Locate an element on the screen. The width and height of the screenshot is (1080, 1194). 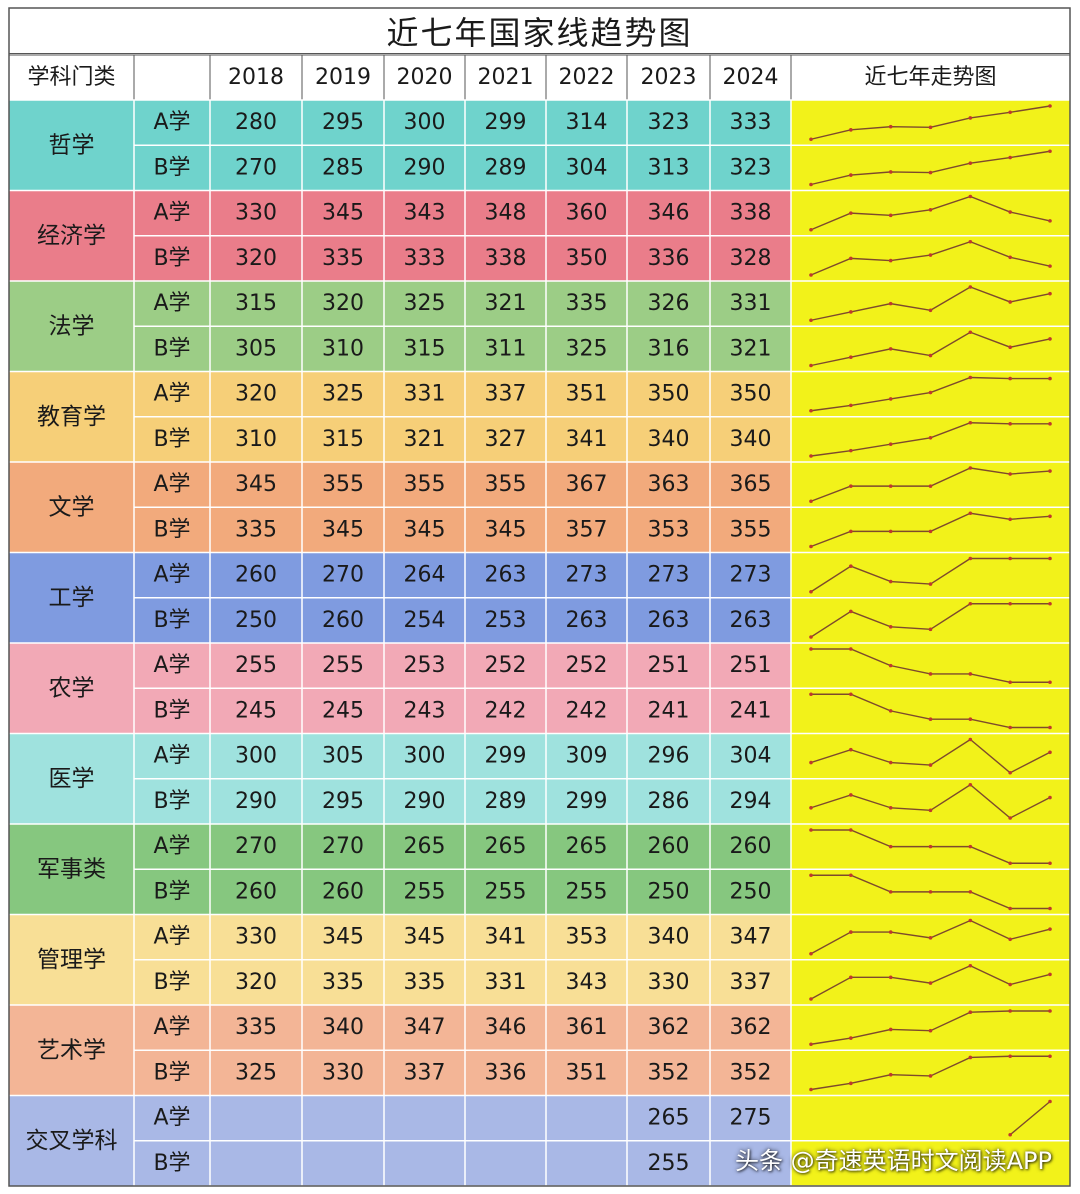
value-cell: 345 is located at coordinates (343, 529).